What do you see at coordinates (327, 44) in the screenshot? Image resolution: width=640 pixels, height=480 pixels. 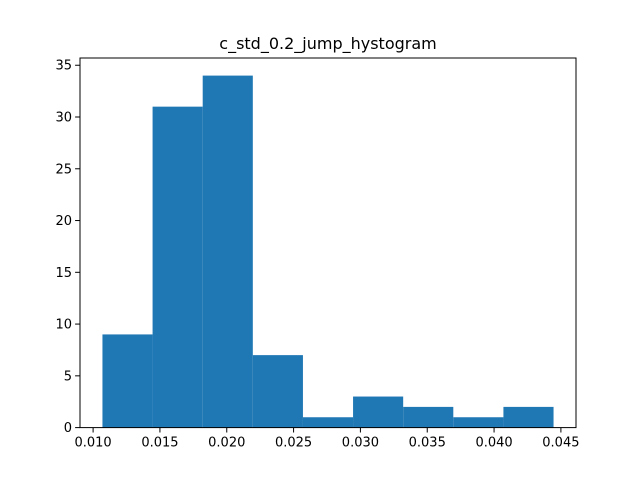 I see `chart-title: c_std_0.2_jump_hystogram` at bounding box center [327, 44].